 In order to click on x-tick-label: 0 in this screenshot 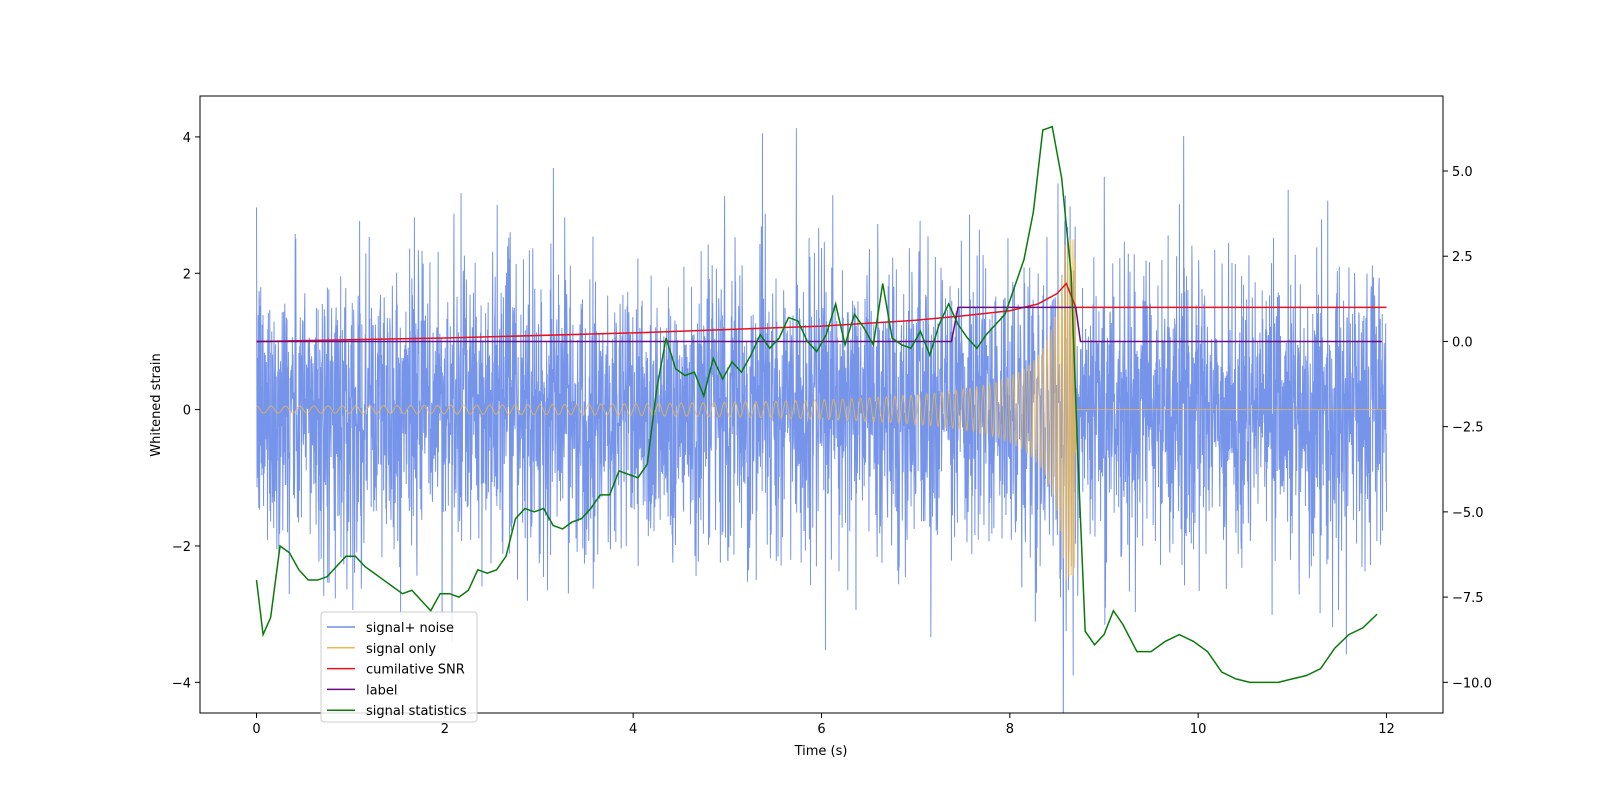, I will do `click(256, 729)`.